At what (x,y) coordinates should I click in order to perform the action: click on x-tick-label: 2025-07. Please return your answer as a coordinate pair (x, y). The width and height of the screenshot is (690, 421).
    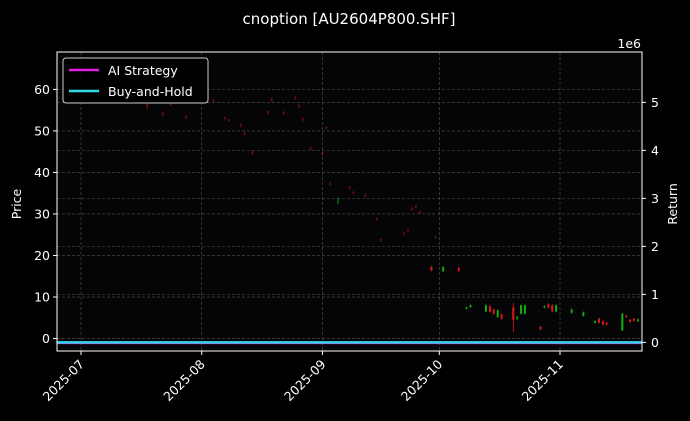
    Looking at the image, I should click on (64, 381).